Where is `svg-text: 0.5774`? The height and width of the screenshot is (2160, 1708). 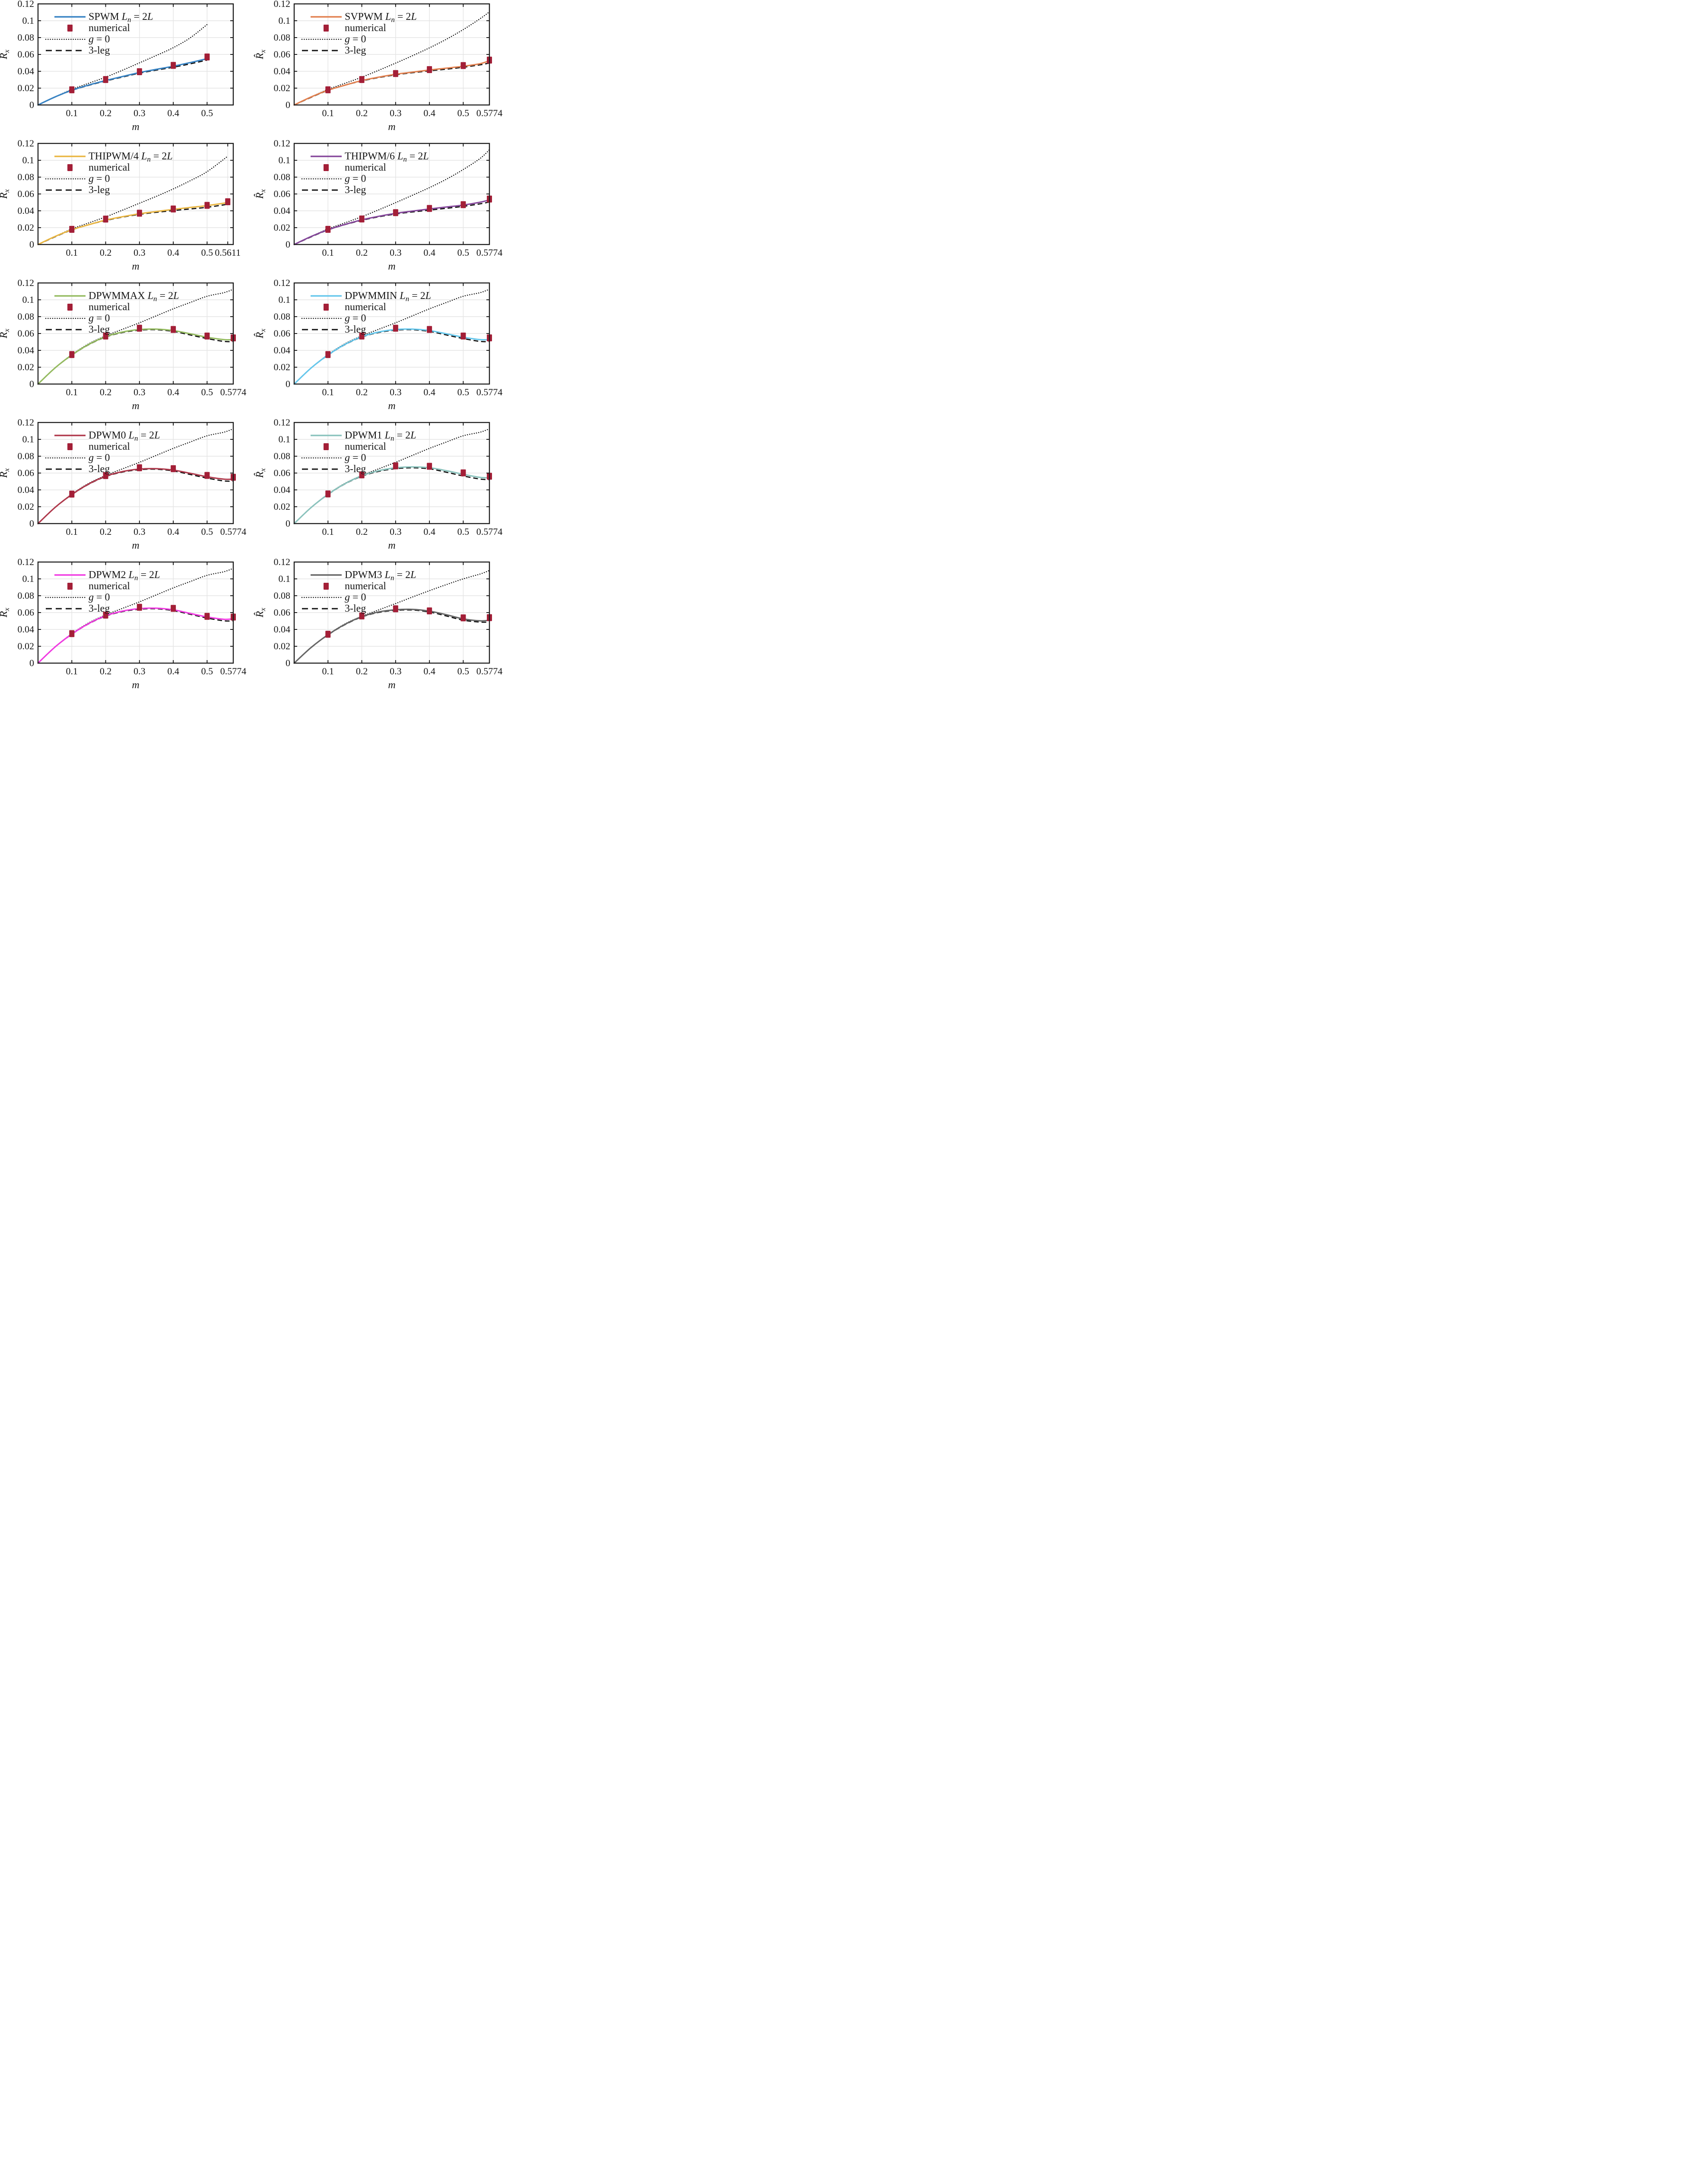
svg-text: 0.5774 is located at coordinates (233, 671).